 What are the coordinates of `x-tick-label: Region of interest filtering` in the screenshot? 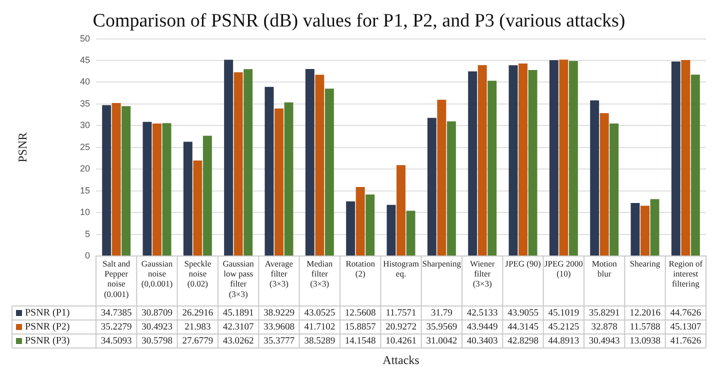 It's located at (685, 273).